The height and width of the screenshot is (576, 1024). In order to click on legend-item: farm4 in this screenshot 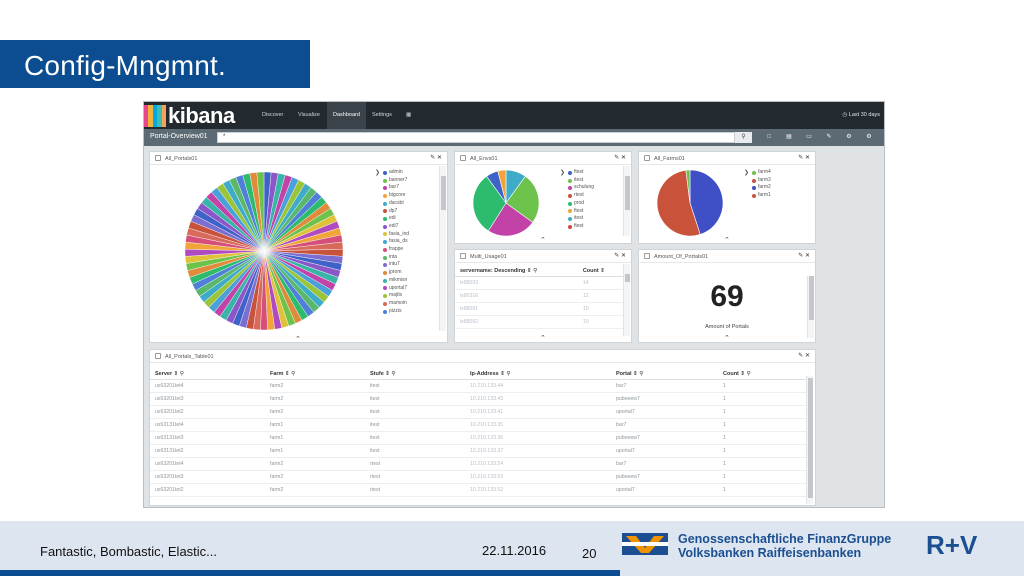, I will do `click(761, 173)`.